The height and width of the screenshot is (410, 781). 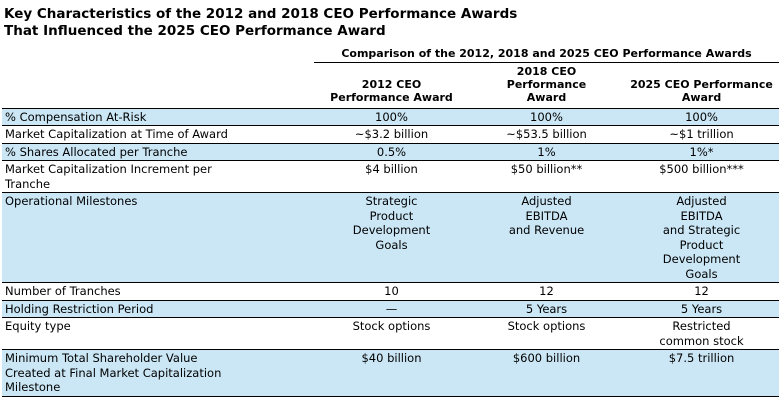 What do you see at coordinates (546, 373) in the screenshot?
I see `cell-value: $600 billion` at bounding box center [546, 373].